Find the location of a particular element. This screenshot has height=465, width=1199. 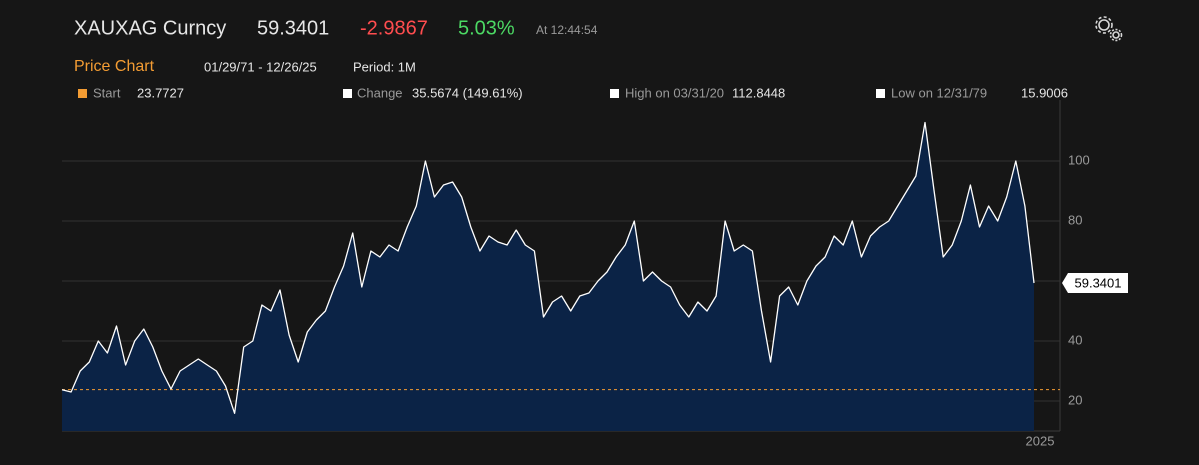

legend-label: Low on 12/31/79 is located at coordinates (939, 92).